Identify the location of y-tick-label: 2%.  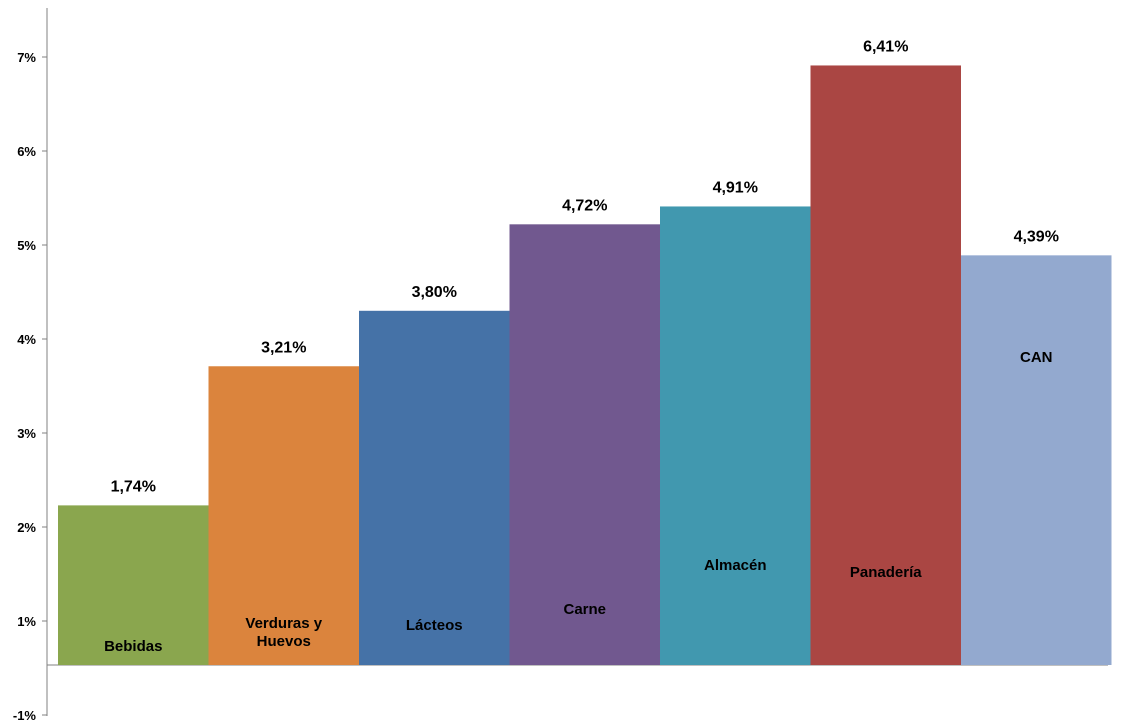
(26, 527).